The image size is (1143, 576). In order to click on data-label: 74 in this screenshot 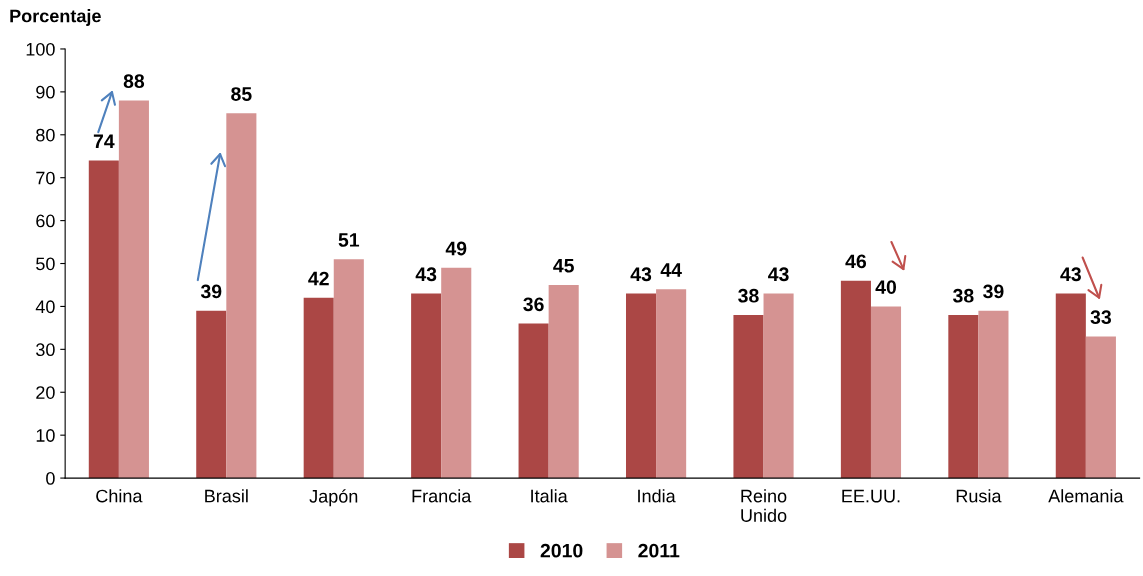, I will do `click(104, 141)`.